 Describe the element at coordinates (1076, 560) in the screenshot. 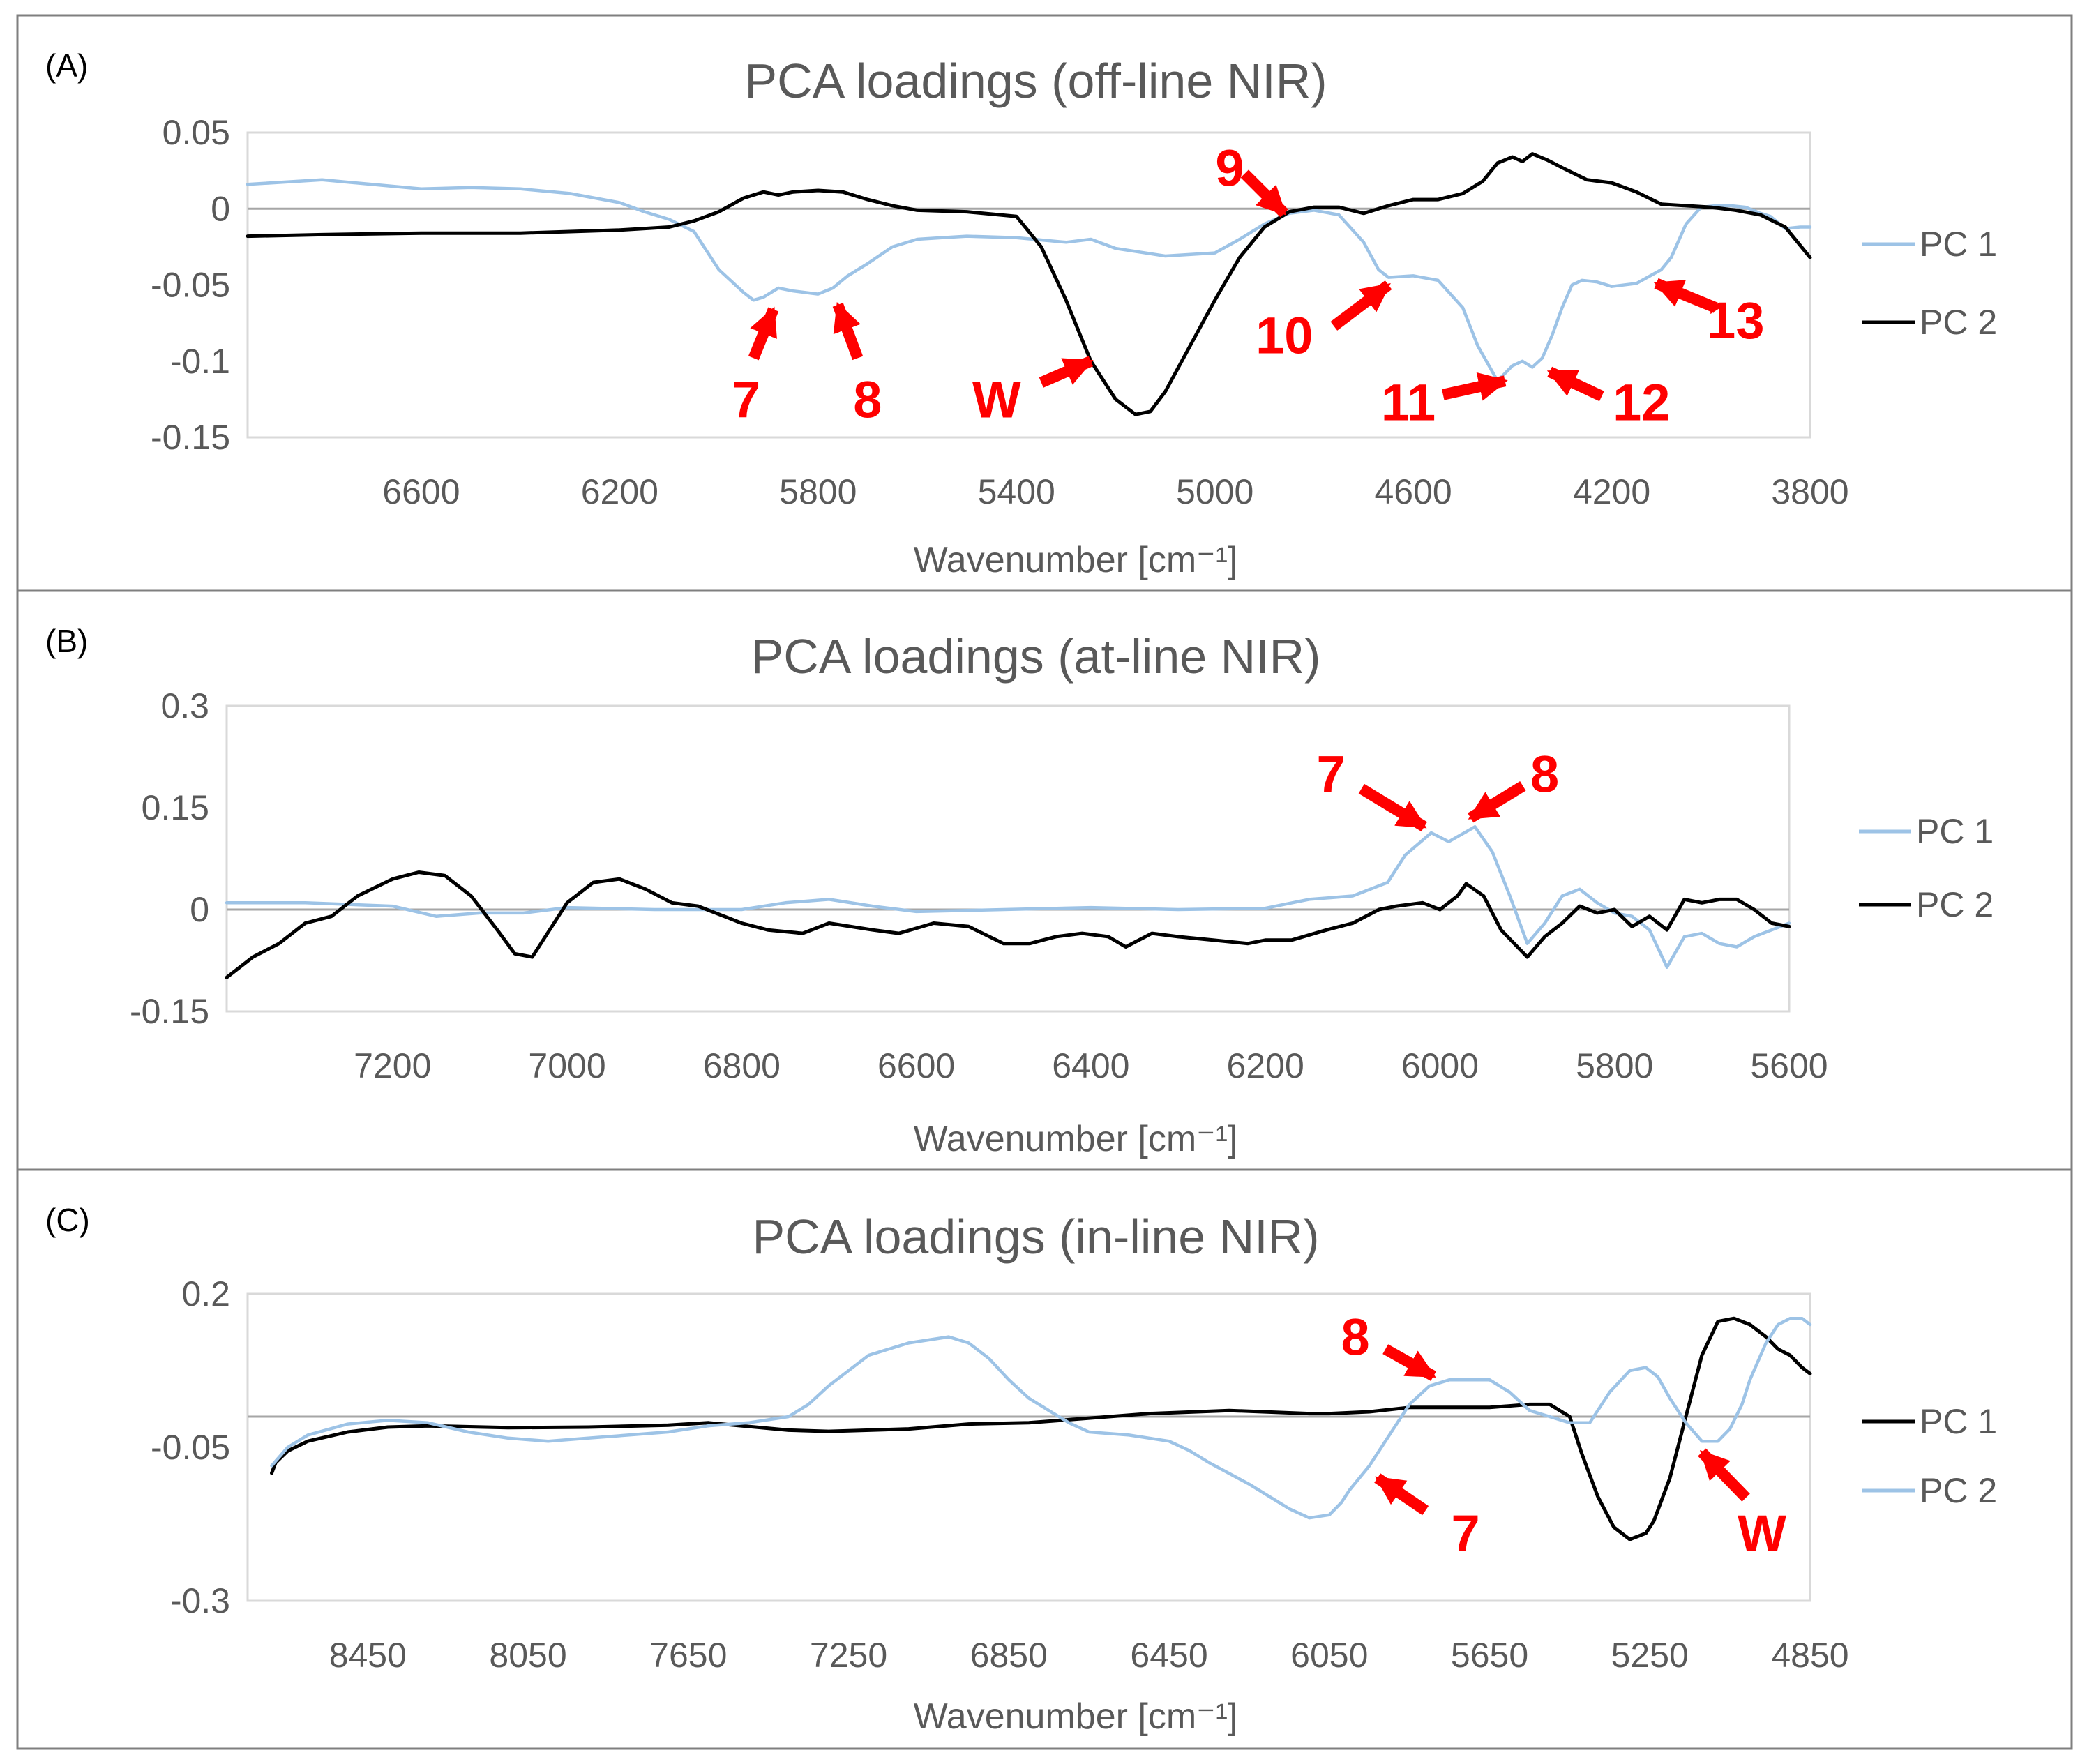

I see `panel-a-x-axis-title: Wavenumber [cm⁻¹]` at that location.